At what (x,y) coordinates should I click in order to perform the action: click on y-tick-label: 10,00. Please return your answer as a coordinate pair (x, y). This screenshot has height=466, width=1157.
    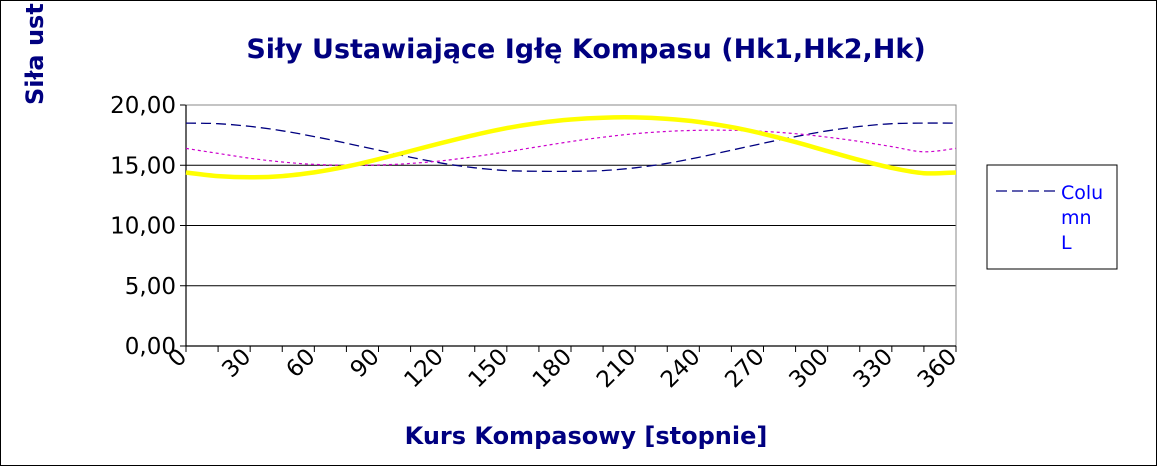
    Looking at the image, I should click on (143, 227).